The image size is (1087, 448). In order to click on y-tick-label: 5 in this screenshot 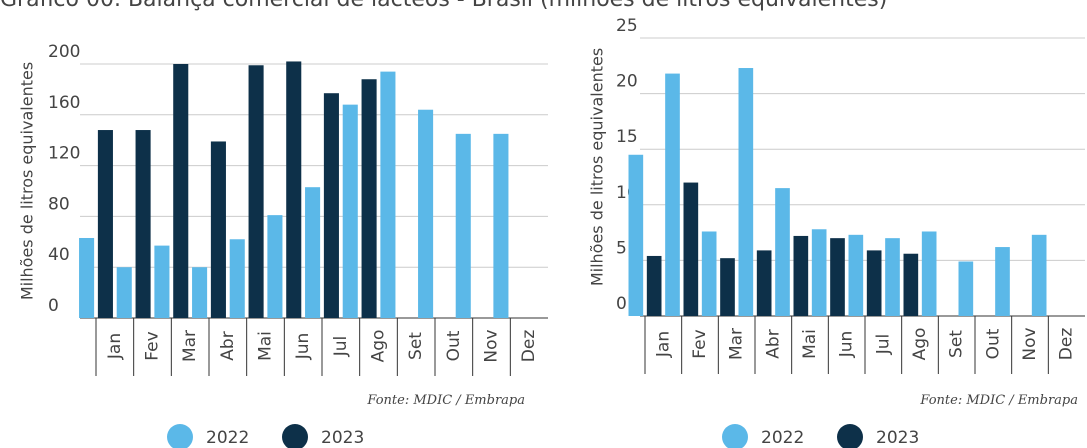, I will do `click(621, 248)`.